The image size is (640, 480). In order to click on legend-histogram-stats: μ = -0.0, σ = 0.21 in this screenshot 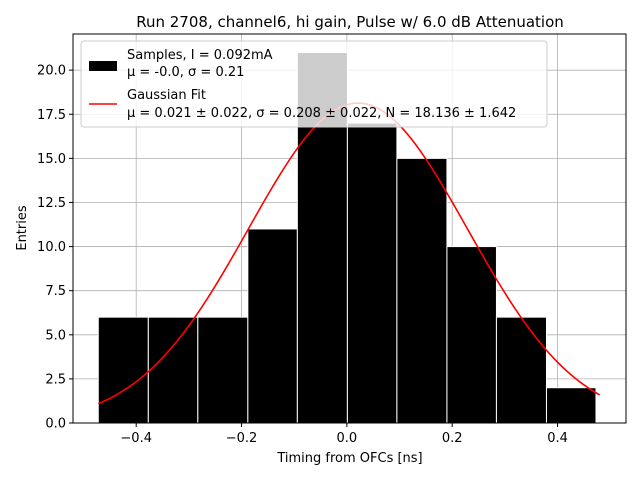, I will do `click(185, 72)`.